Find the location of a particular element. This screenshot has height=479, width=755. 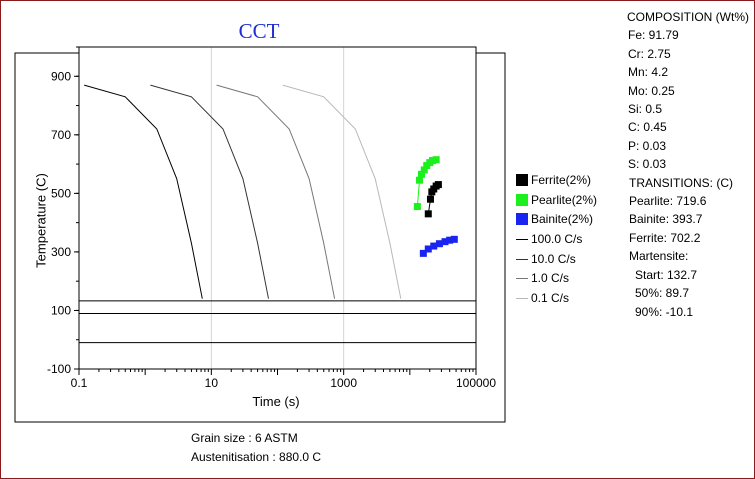

legend-label: 1.0 C/s is located at coordinates (550, 278).